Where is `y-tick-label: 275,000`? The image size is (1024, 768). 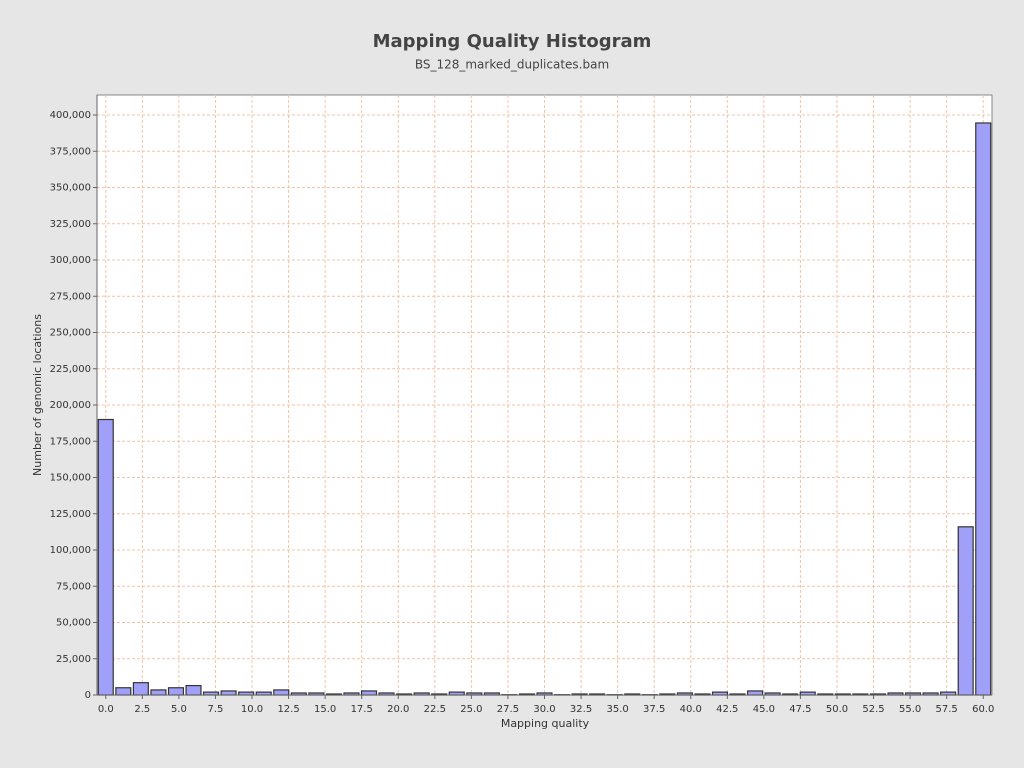 y-tick-label: 275,000 is located at coordinates (70, 296).